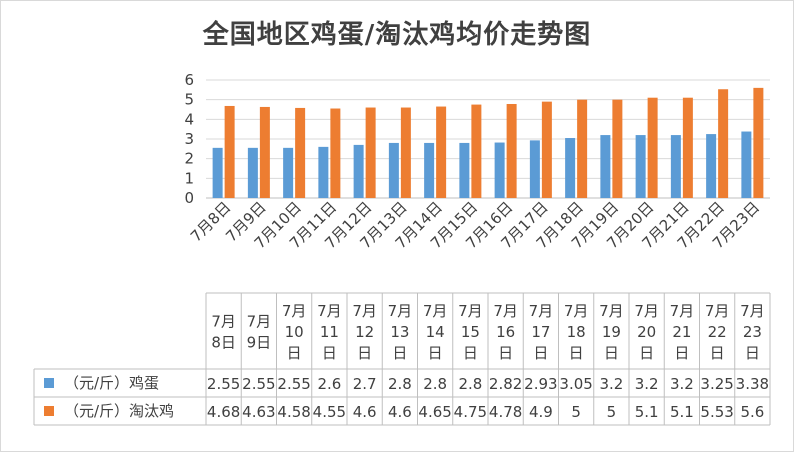 This screenshot has height=452, width=794. Describe the element at coordinates (111, 383) in the screenshot. I see `legend-label-egg: （元/斤）鸡蛋` at that location.